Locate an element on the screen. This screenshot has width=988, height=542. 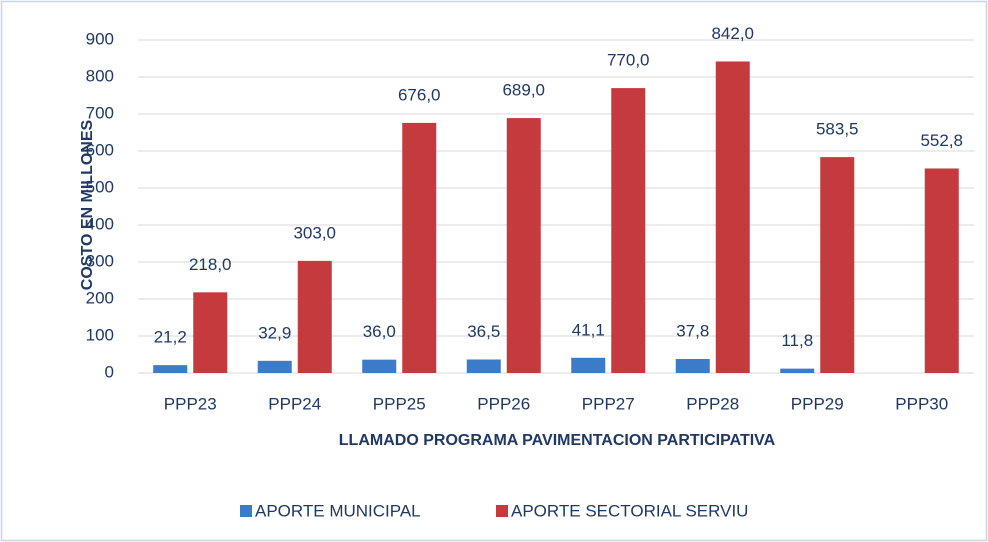
data-label: 41,1 is located at coordinates (588, 329).